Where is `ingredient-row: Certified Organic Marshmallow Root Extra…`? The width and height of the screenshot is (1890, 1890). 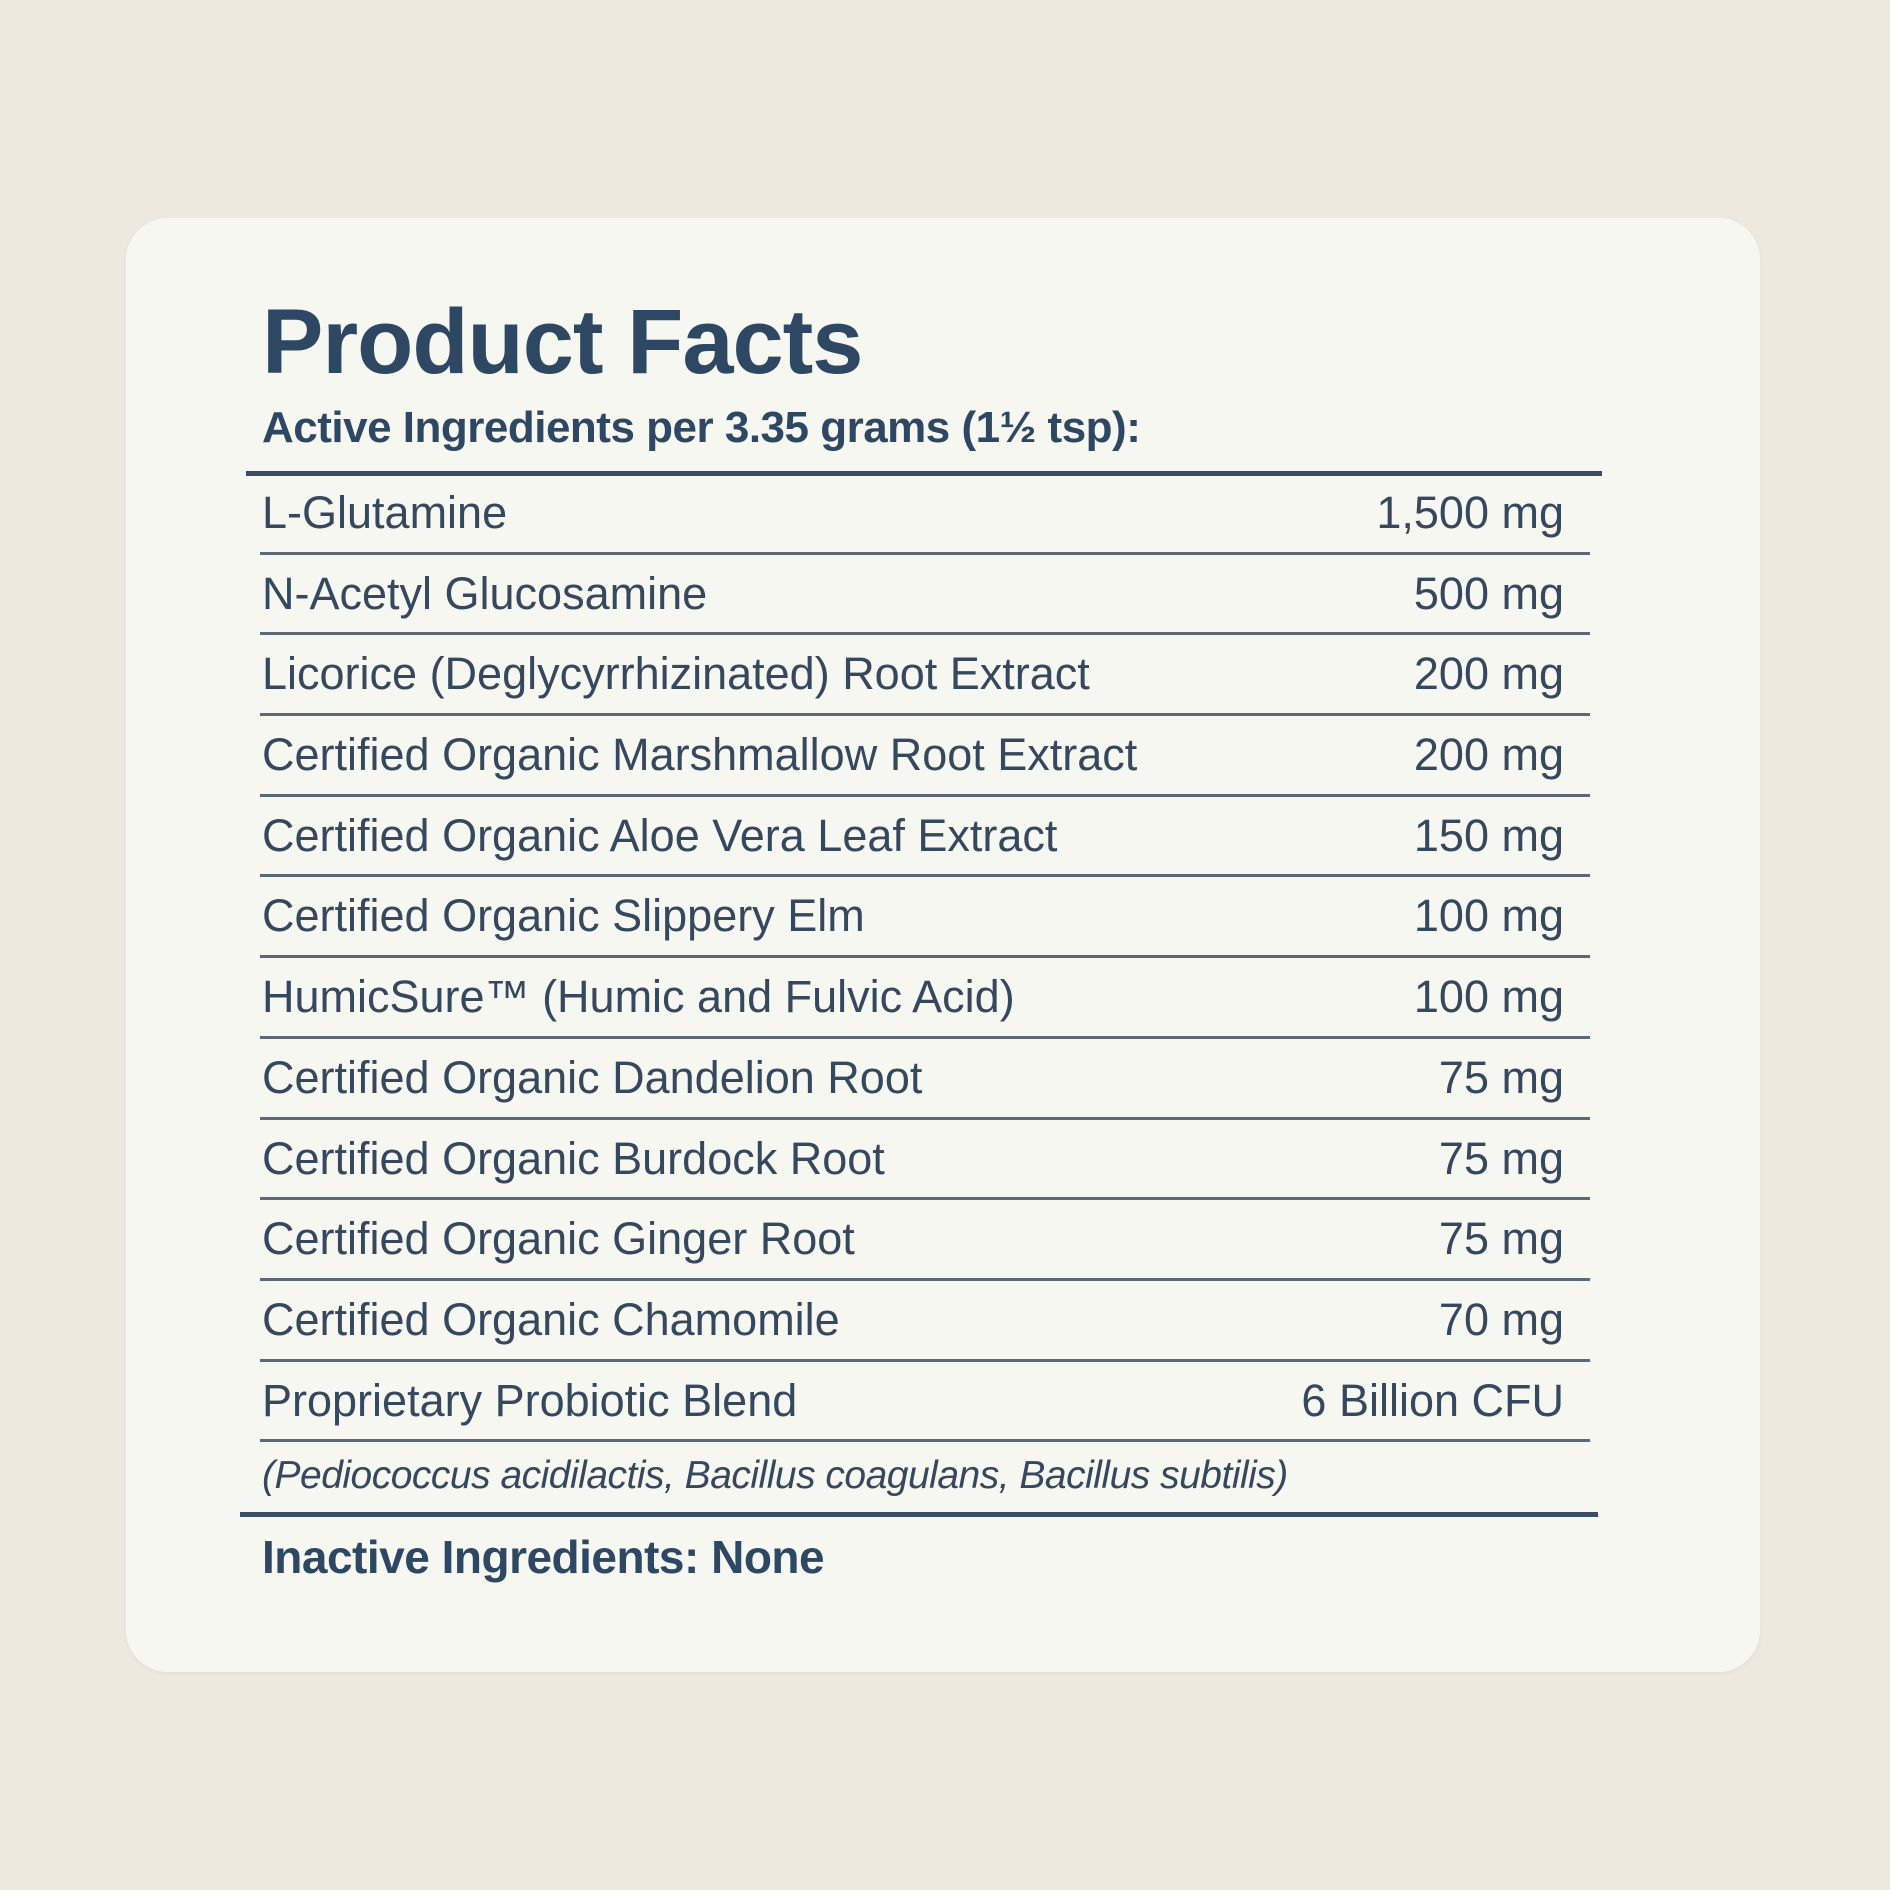
ingredient-row: Certified Organic Marshmallow Root Extra… is located at coordinates (925, 756).